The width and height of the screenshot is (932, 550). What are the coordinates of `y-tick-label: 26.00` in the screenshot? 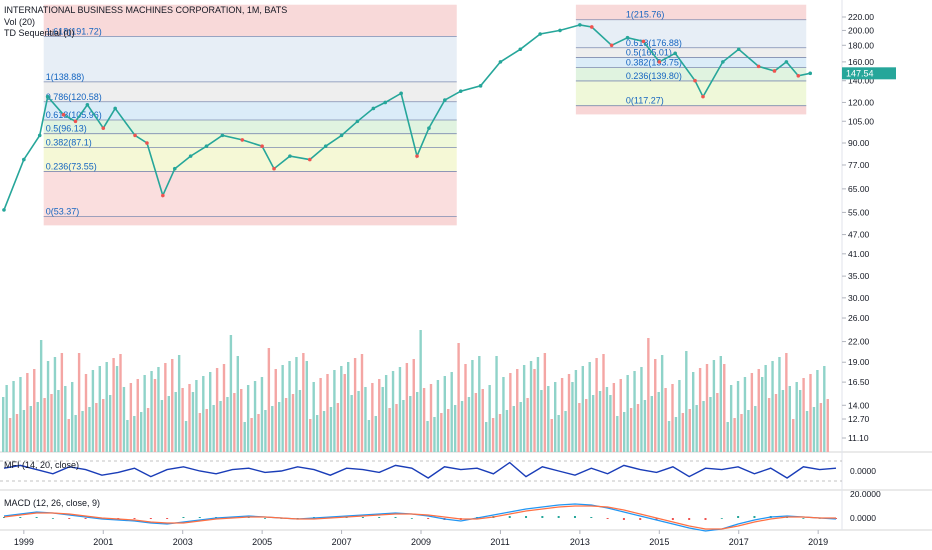 It's located at (859, 318).